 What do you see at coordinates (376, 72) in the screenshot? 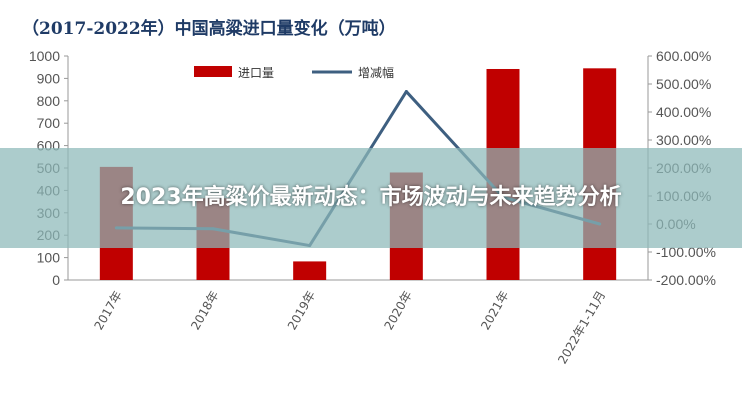
I see `legend-label-line: 增减幅` at bounding box center [376, 72].